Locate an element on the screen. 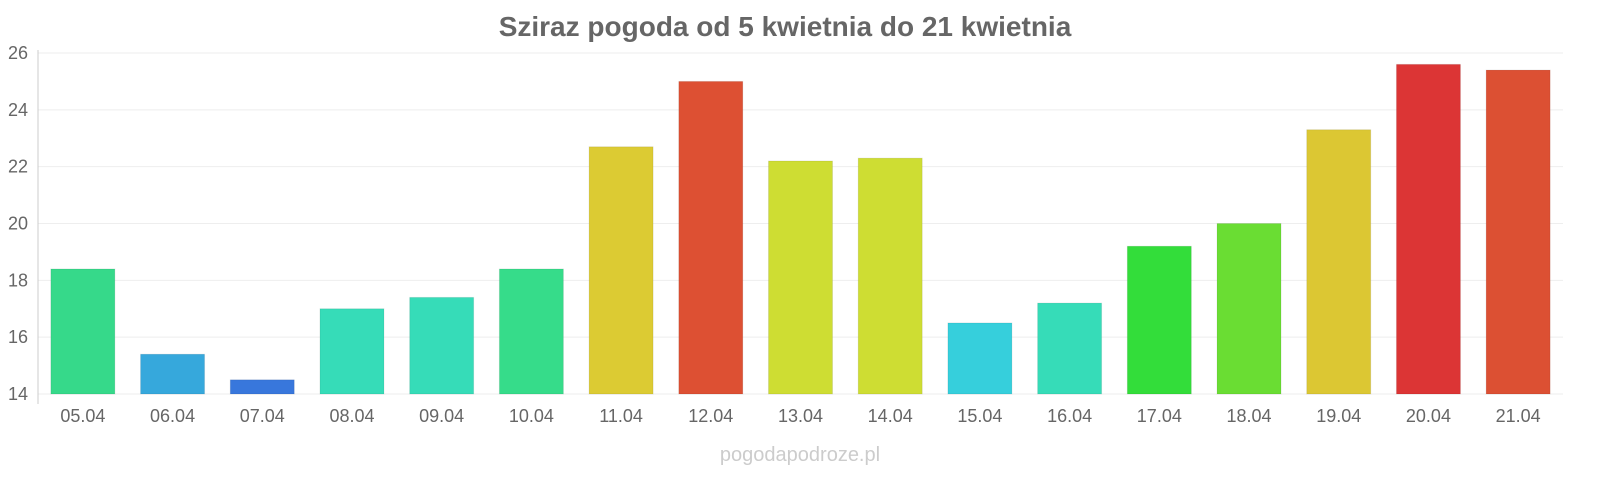 The width and height of the screenshot is (1600, 480). y-tick-label: 26 is located at coordinates (18, 53).